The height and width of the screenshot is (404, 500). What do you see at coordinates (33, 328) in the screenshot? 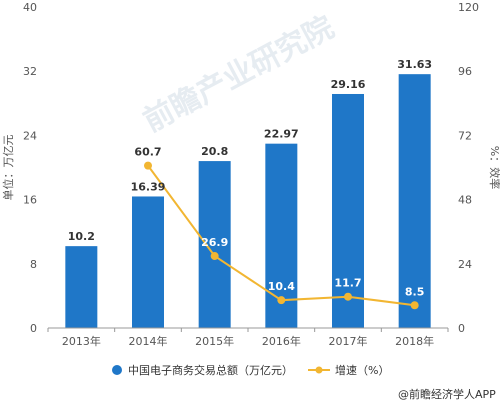
I see `y-left-tick-label: 0` at bounding box center [33, 328].